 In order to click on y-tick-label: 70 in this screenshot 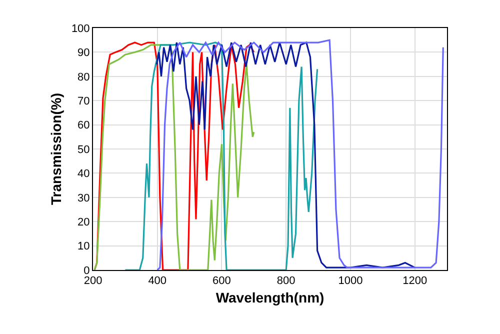, I will do `click(84, 101)`.